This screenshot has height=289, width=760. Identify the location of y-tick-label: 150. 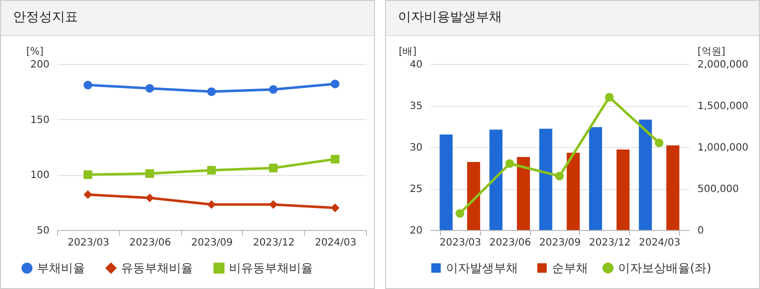
(40, 120).